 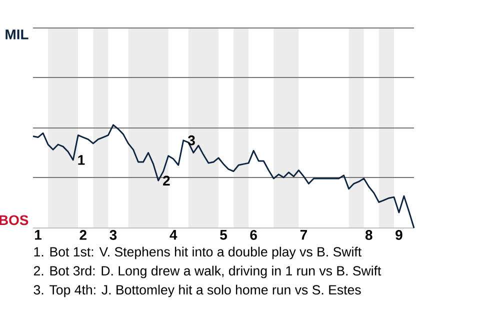 I want to click on text: 1. Bot 1st: V. Stephens hit into a double play vs B. Swift, so click(x=198, y=253).